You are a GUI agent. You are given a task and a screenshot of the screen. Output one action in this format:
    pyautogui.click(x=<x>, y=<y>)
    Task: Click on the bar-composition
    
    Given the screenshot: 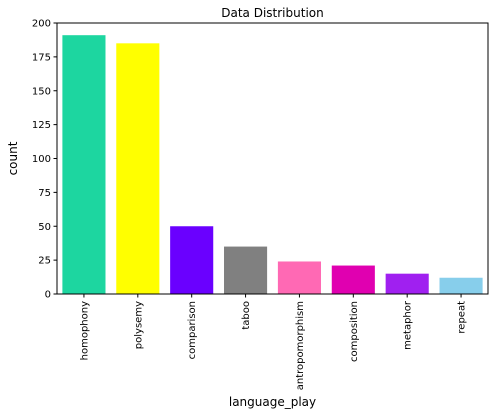 What is the action you would take?
    pyautogui.click(x=353, y=279)
    